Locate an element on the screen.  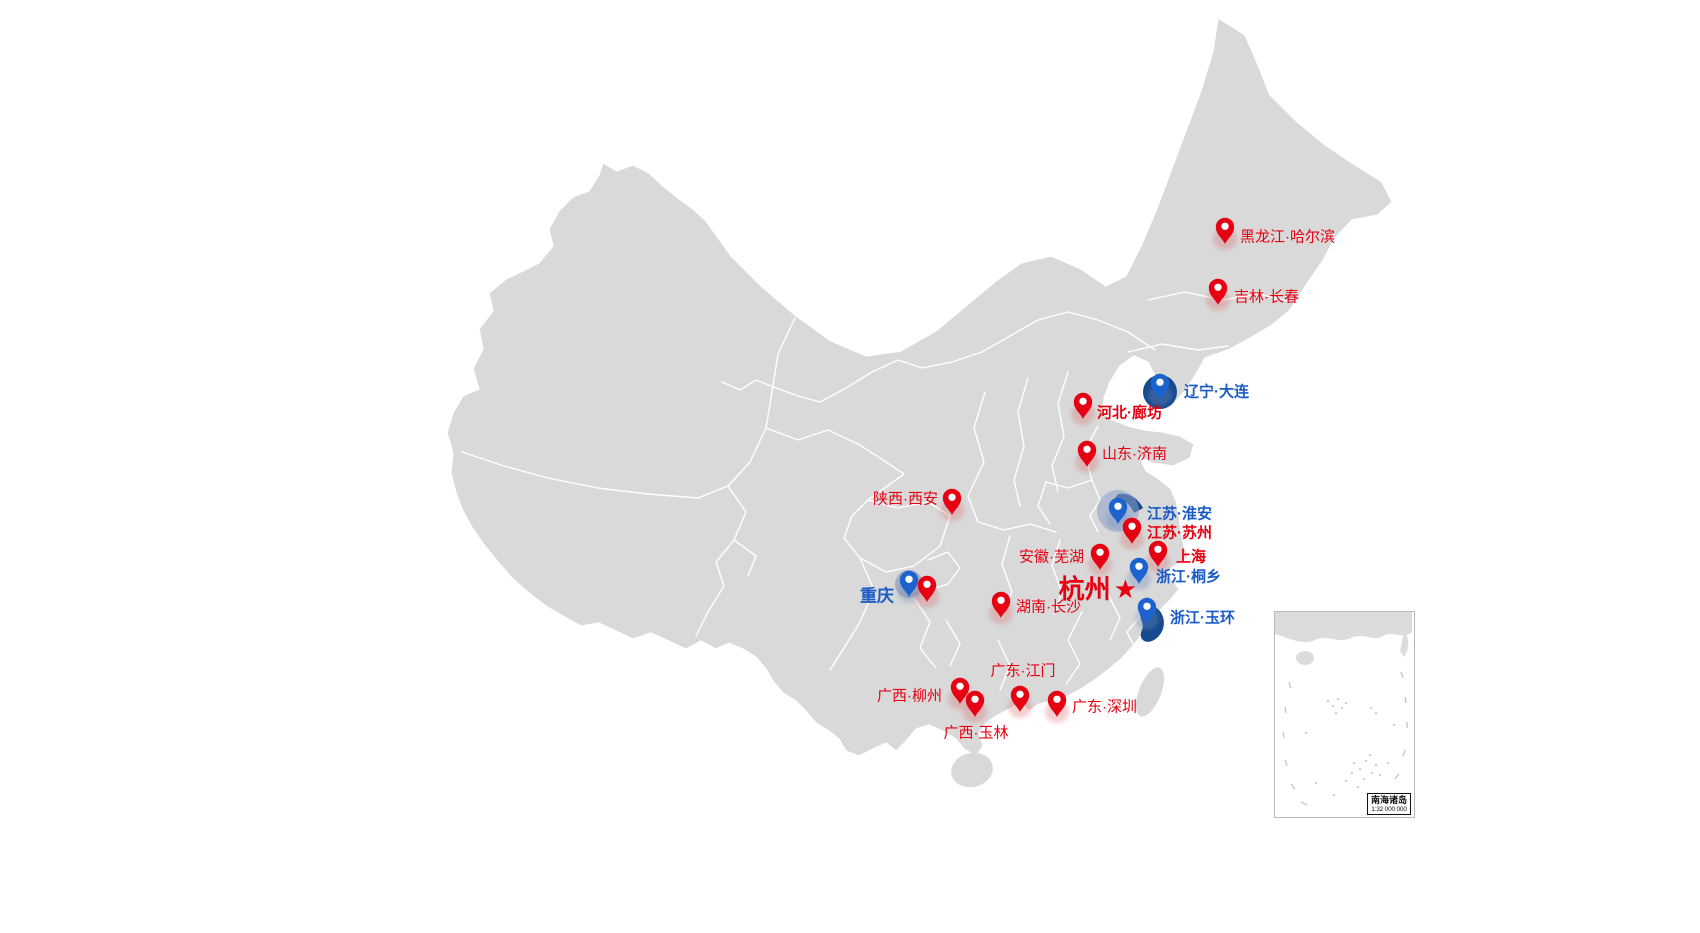
south-china-sea-inset: 南海诸岛 1:32 000 000 is located at coordinates (1344, 714).